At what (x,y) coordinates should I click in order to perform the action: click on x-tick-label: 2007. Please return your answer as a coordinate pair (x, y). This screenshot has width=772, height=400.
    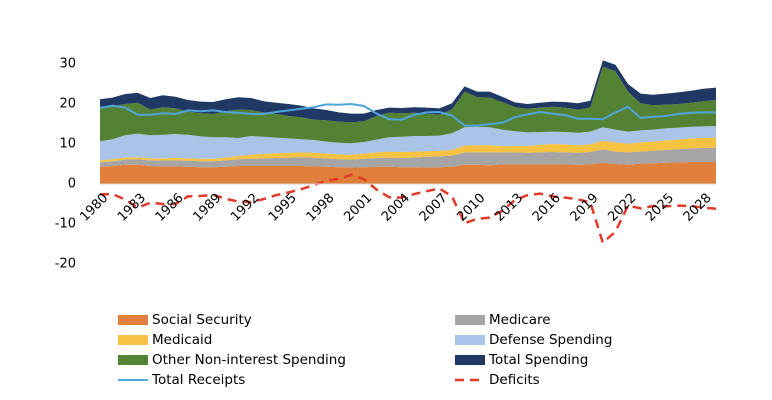
    Looking at the image, I should click on (434, 208).